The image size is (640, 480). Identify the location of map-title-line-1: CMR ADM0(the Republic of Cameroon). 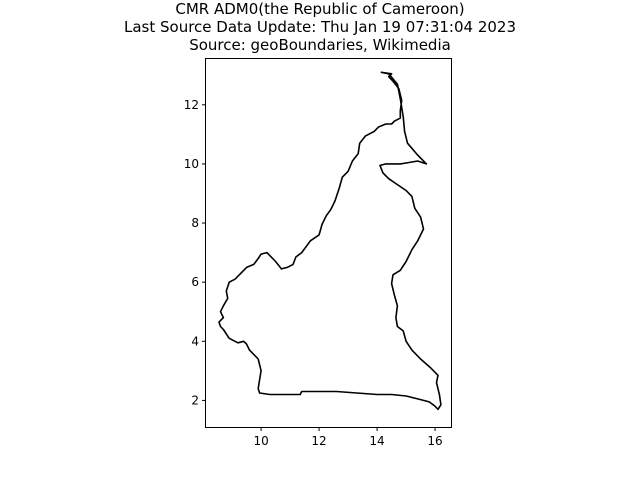
(320, 9).